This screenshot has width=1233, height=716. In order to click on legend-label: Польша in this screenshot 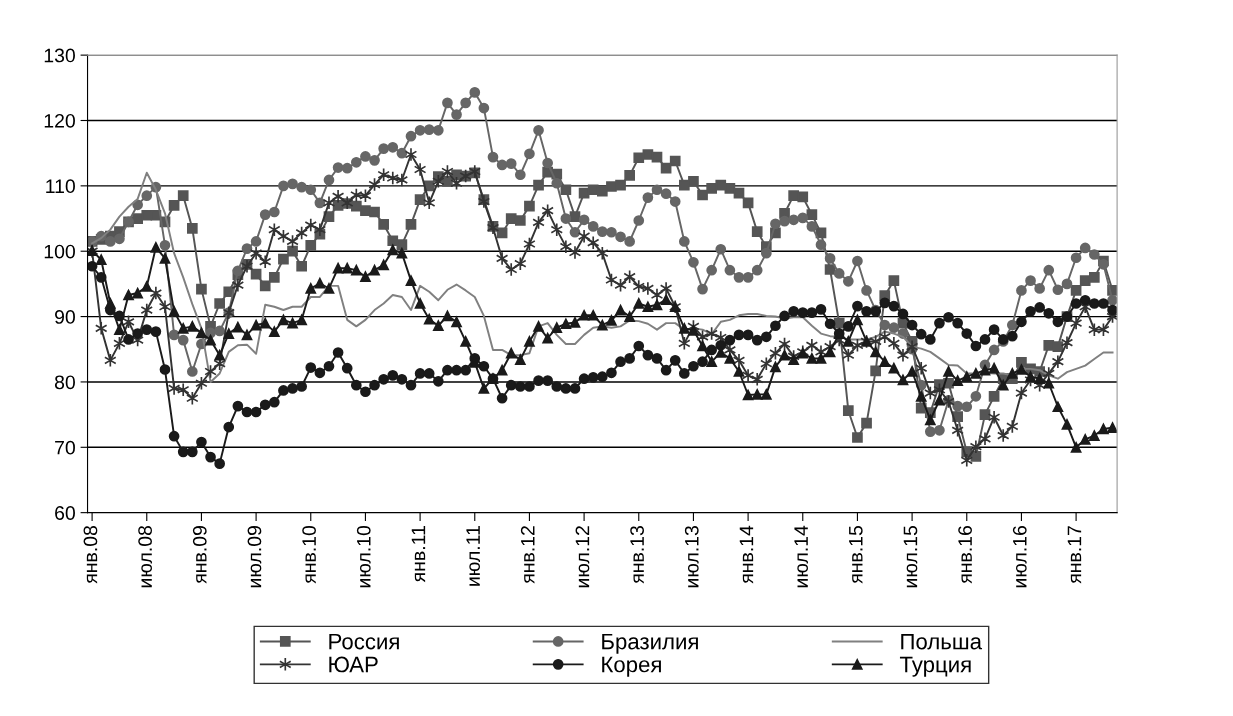, I will do `click(942, 641)`.